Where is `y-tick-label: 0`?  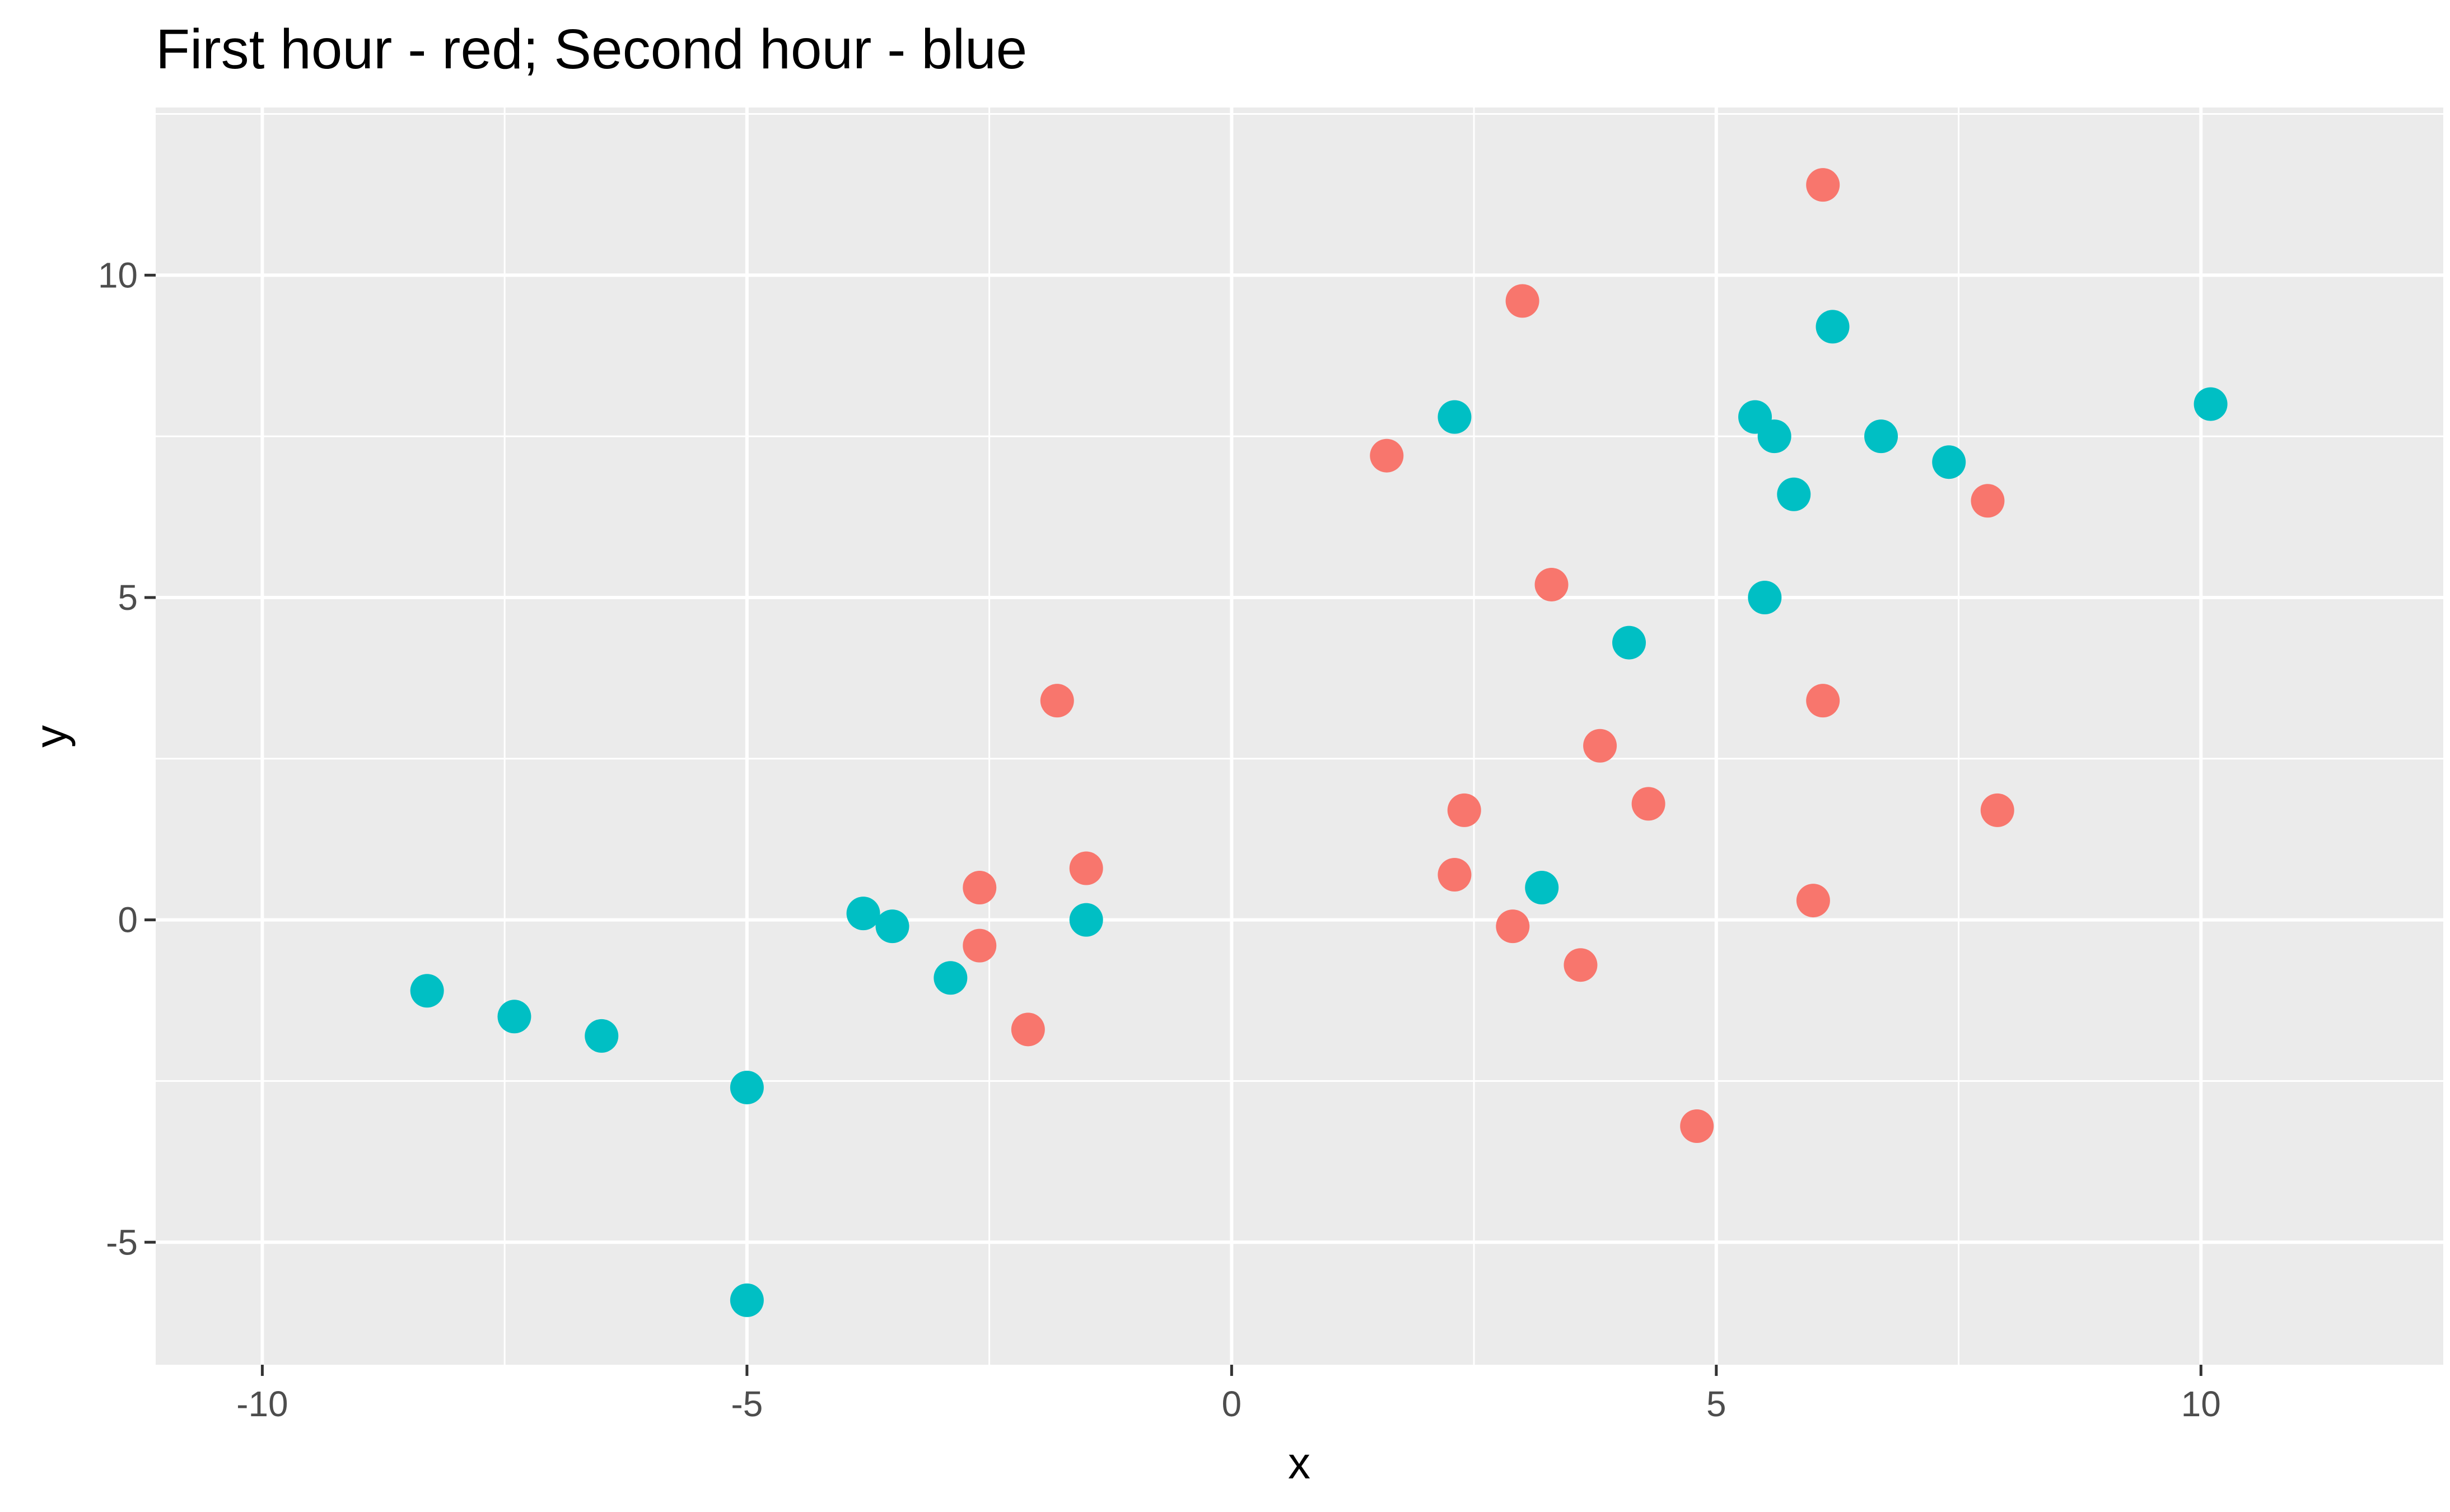
y-tick-label: 0 is located at coordinates (128, 920).